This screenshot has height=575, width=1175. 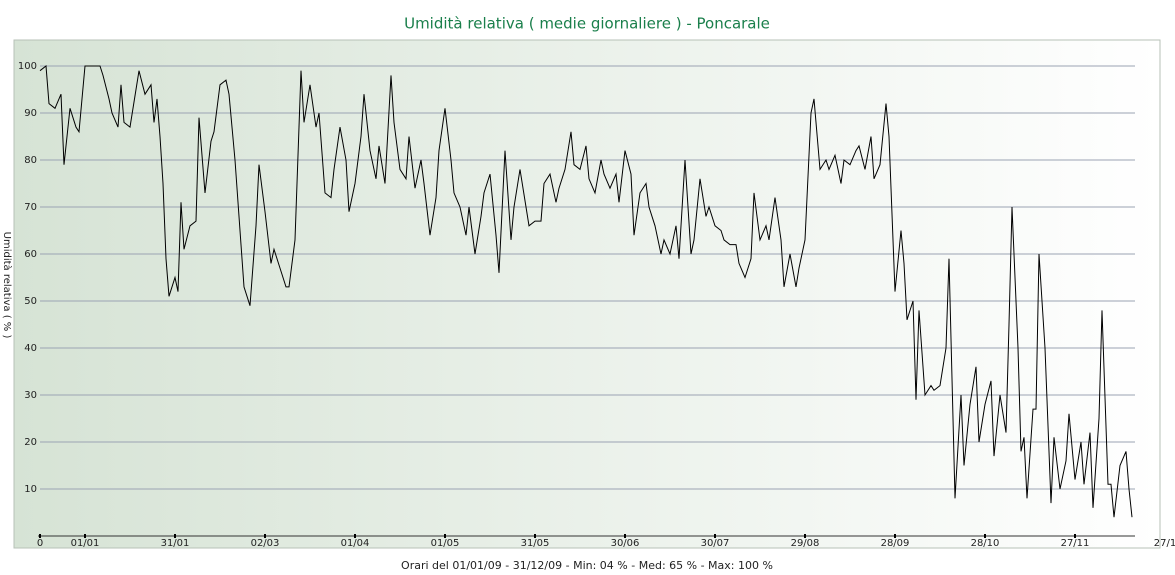 What do you see at coordinates (30, 348) in the screenshot?
I see `y-tick-label: 40` at bounding box center [30, 348].